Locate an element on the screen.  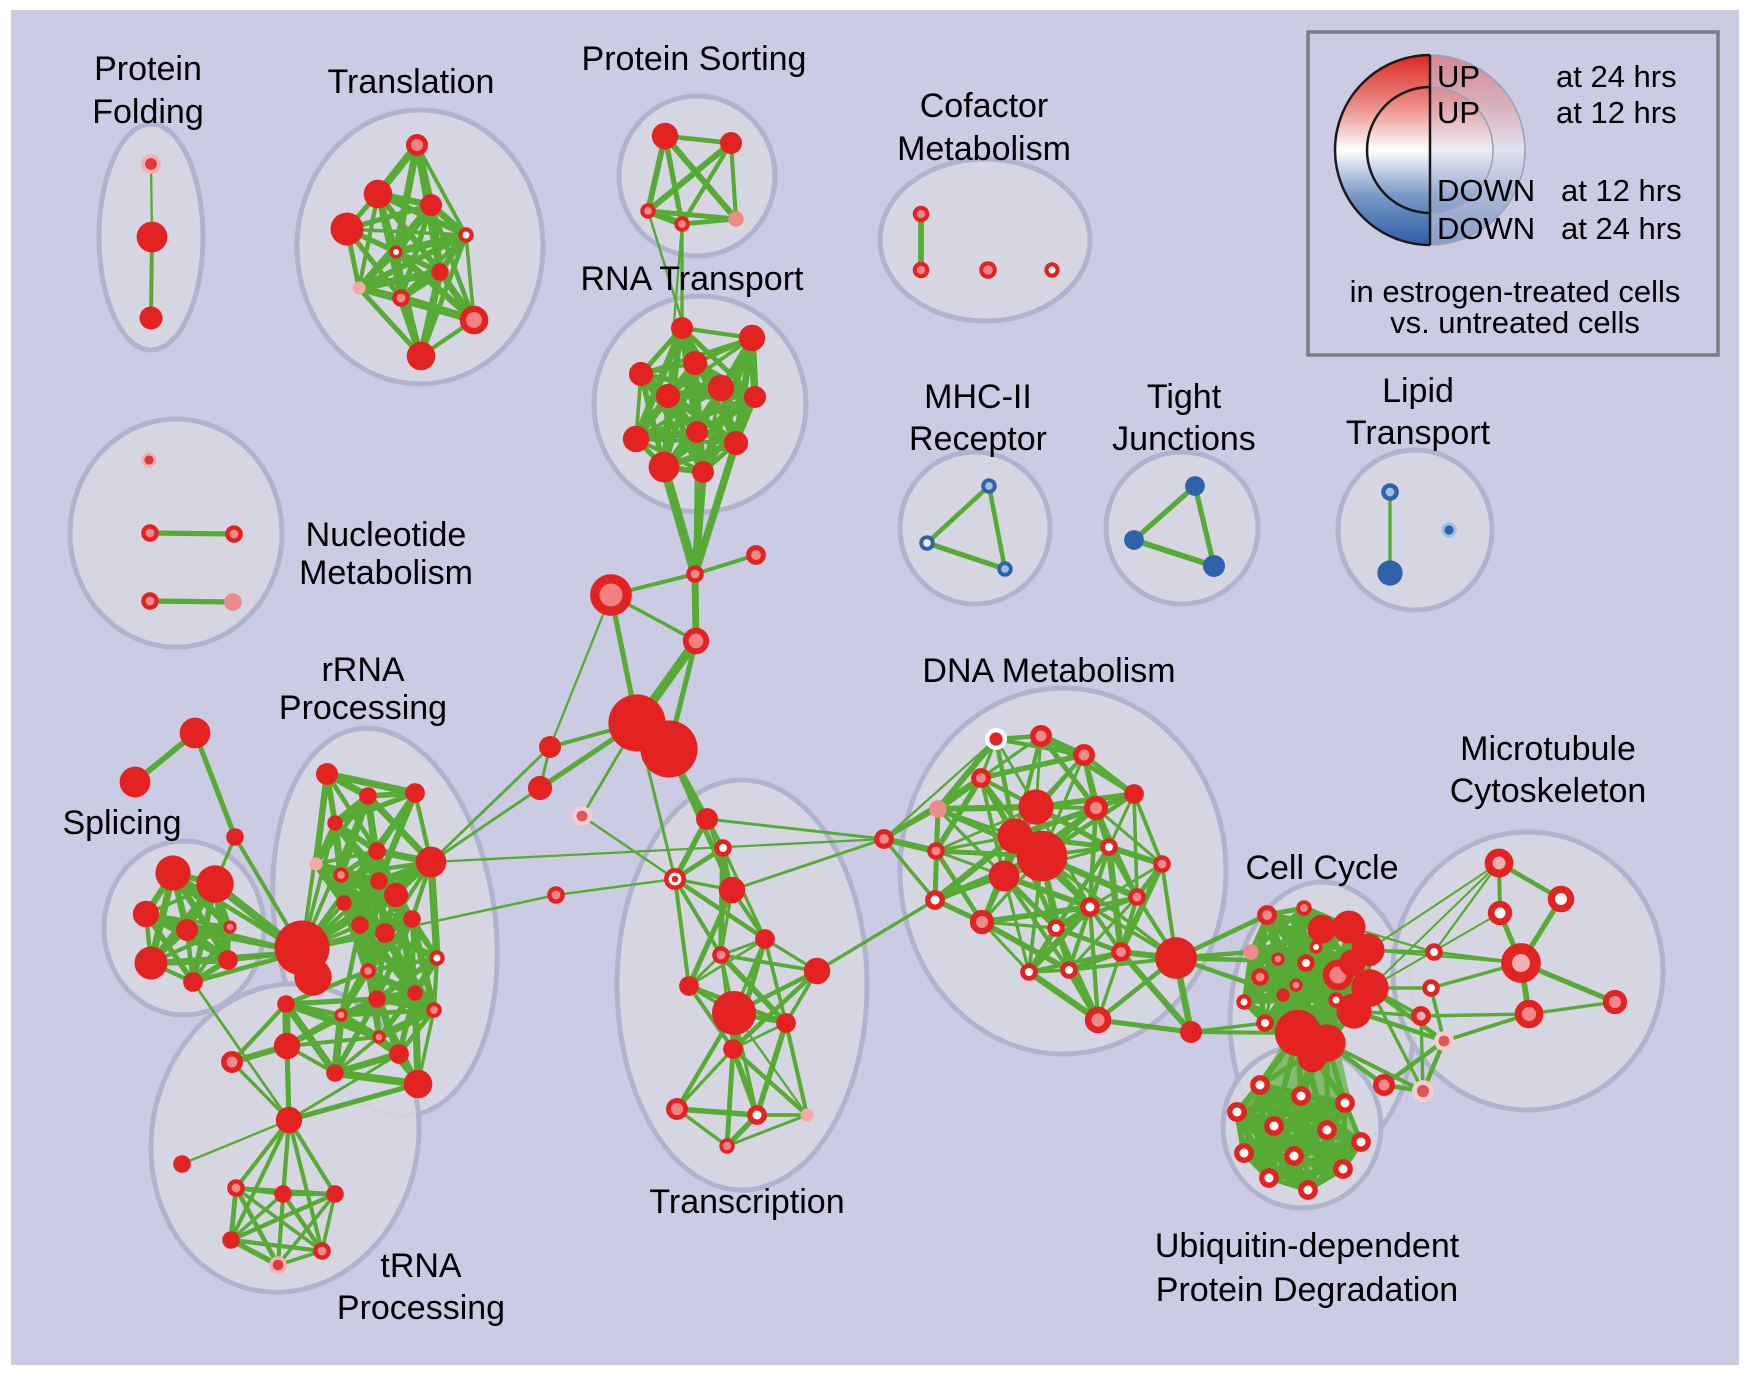
svg-text: Junctions is located at coordinates (1184, 439).